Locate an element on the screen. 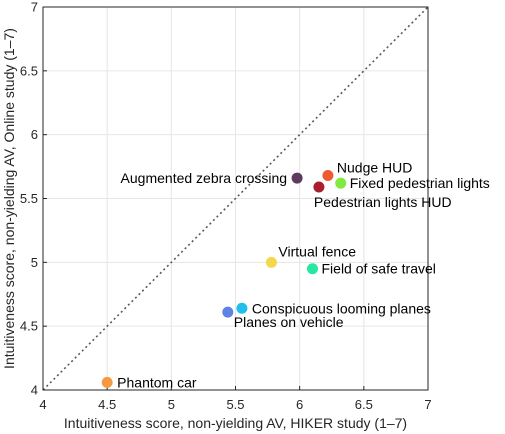 This screenshot has width=505, height=434. x-tick-label: 4.5 is located at coordinates (107, 404).